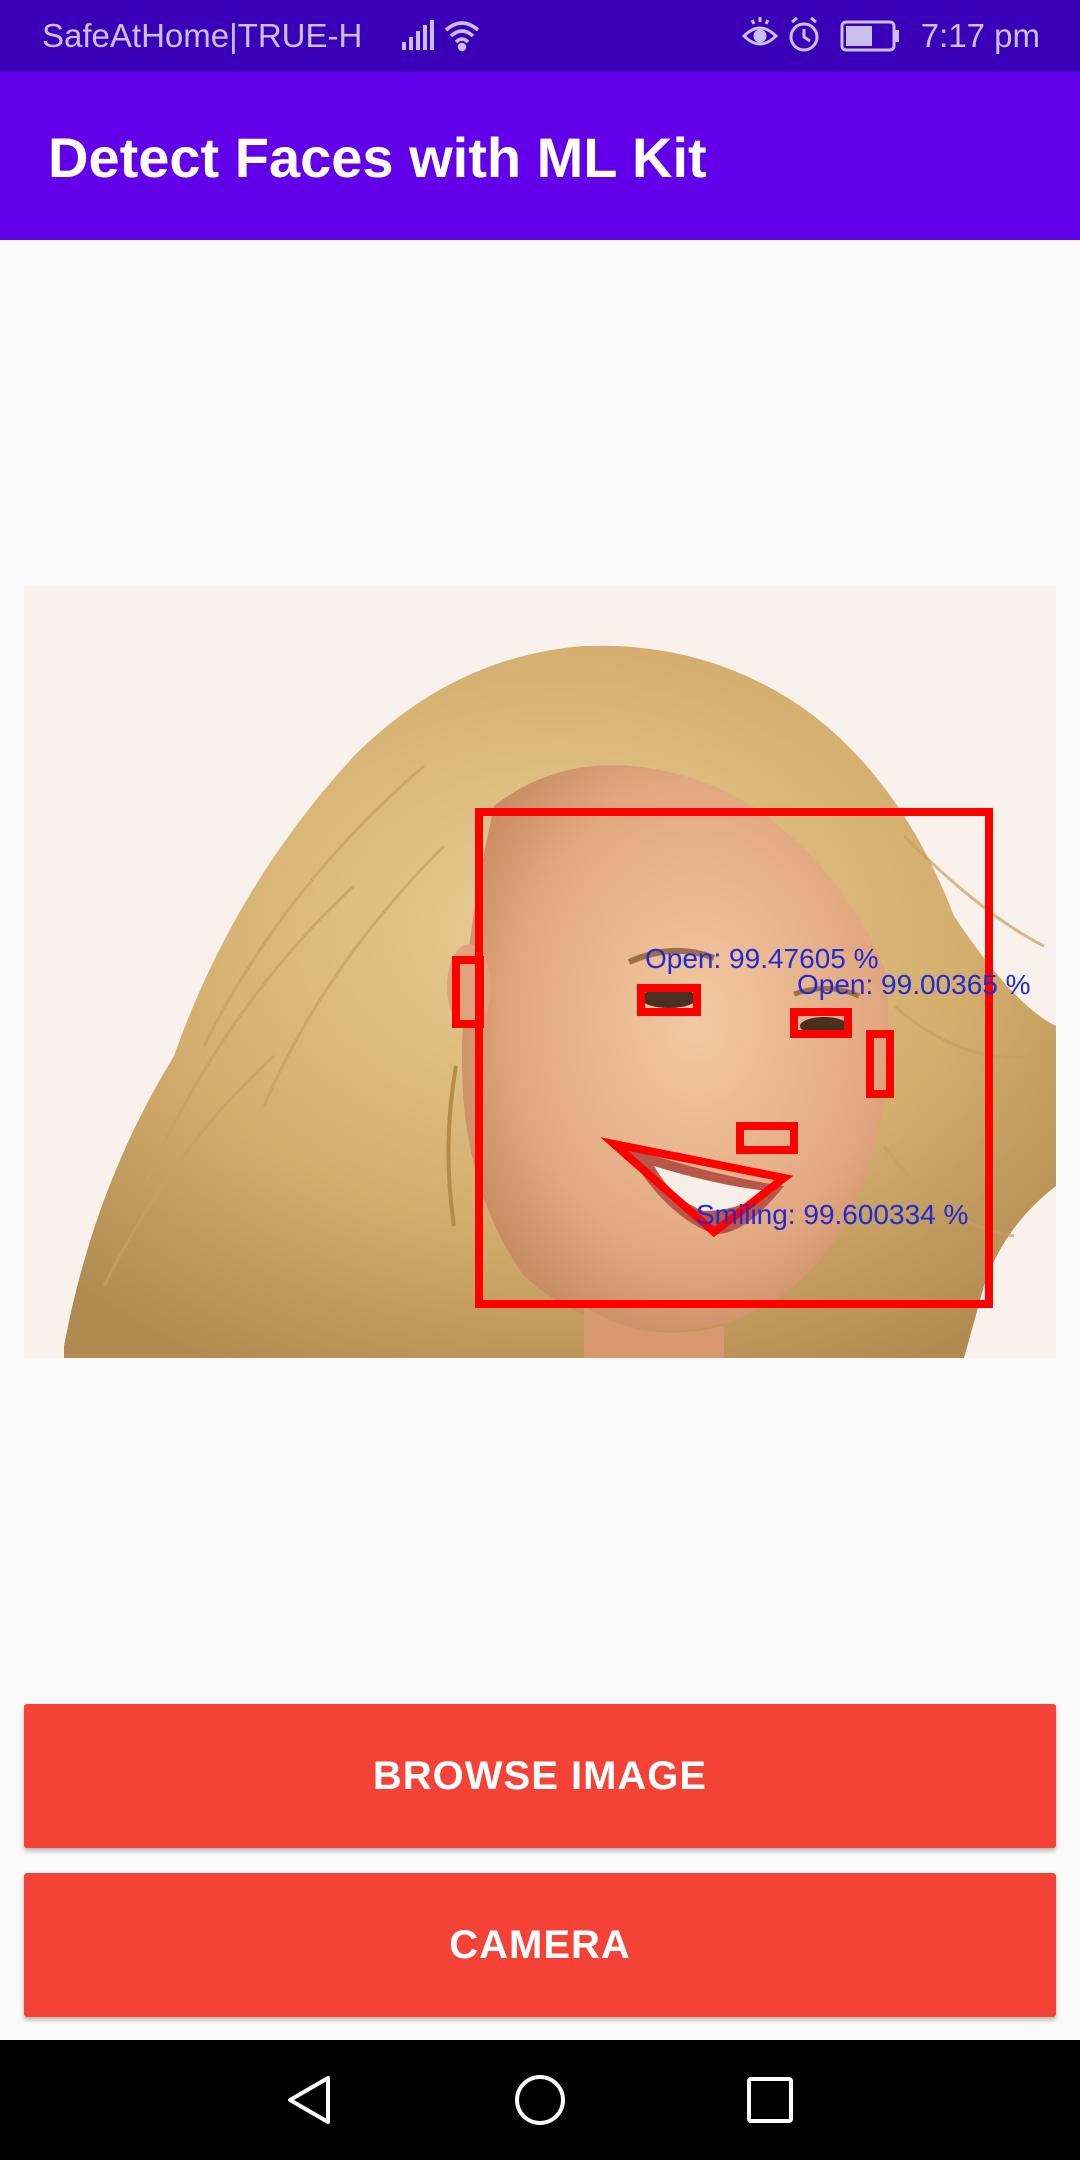  I want to click on earring, so click(452, 1146).